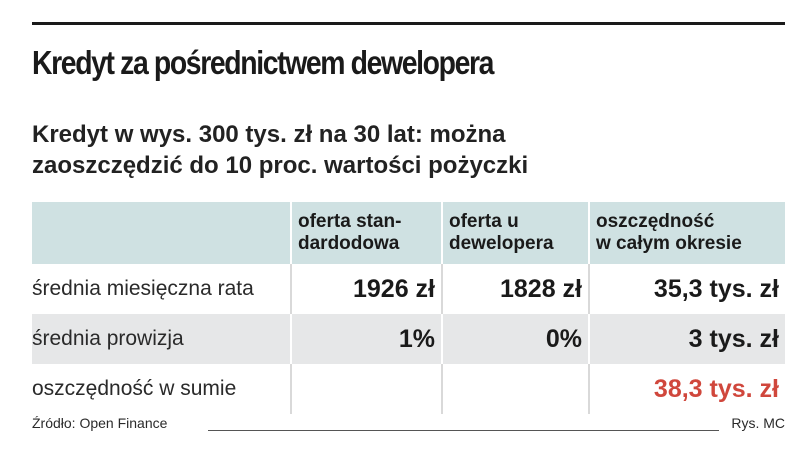 This screenshot has width=805, height=451. What do you see at coordinates (366, 339) in the screenshot?
I see `cell-standard: 1%` at bounding box center [366, 339].